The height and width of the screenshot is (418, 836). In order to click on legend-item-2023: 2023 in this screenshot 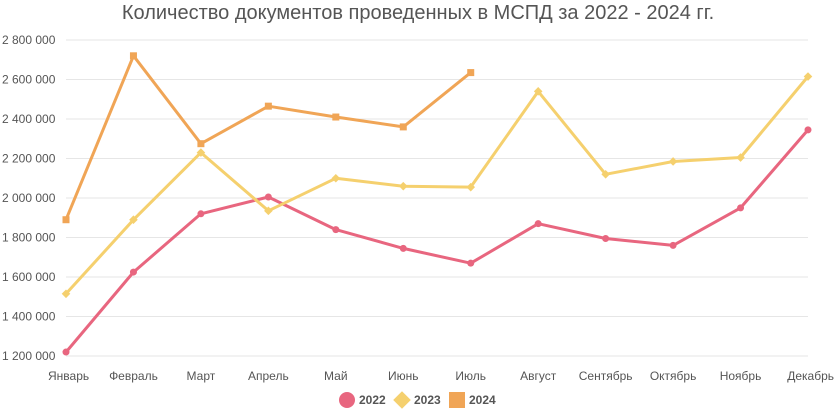, I will do `click(417, 400)`.